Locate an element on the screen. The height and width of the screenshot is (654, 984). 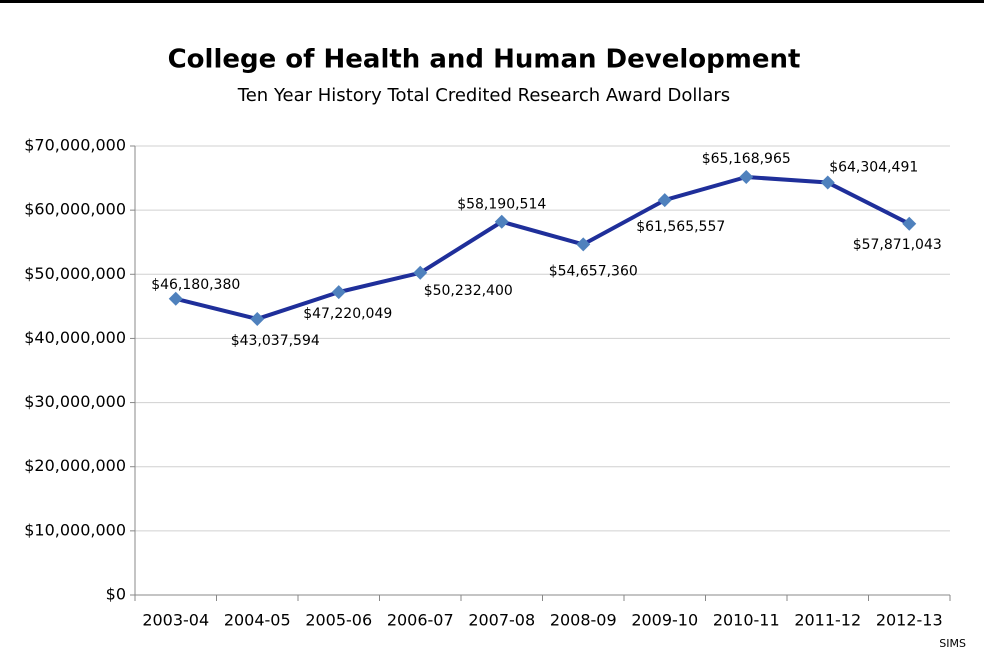
x-tick-label: 2009-10 is located at coordinates (664, 620).